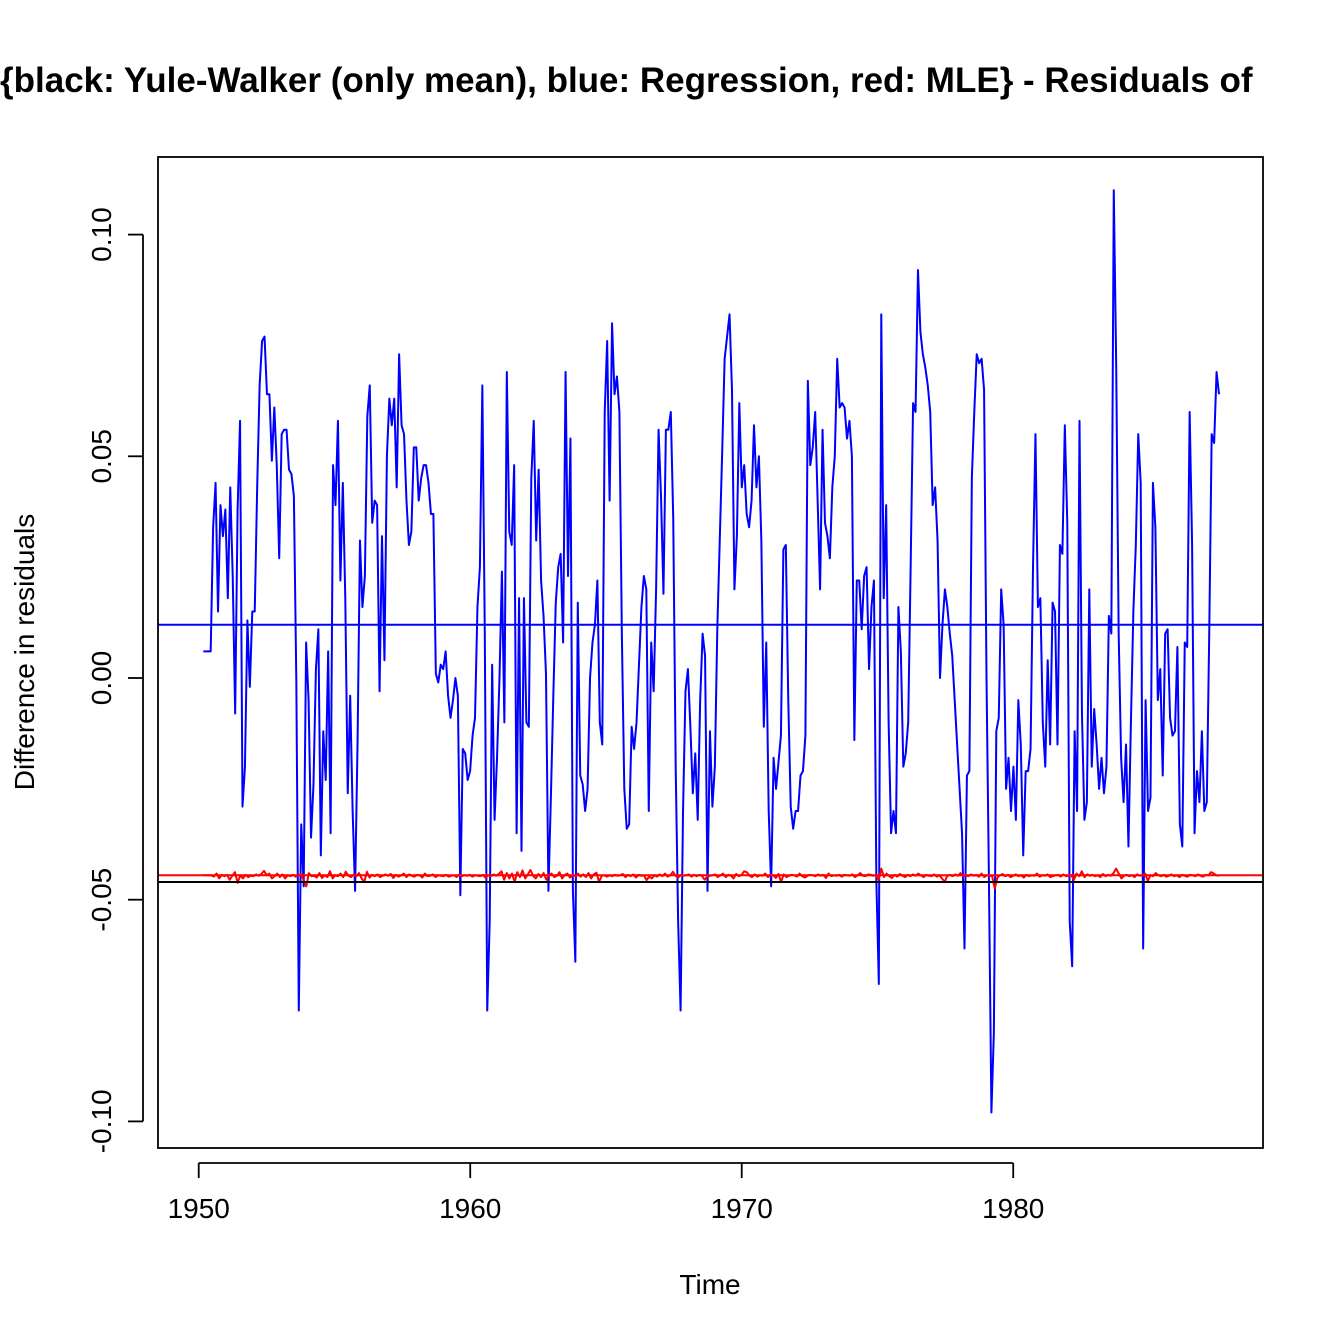  Describe the element at coordinates (101, 1121) in the screenshot. I see `y-tick-label-0: -0.10` at that location.